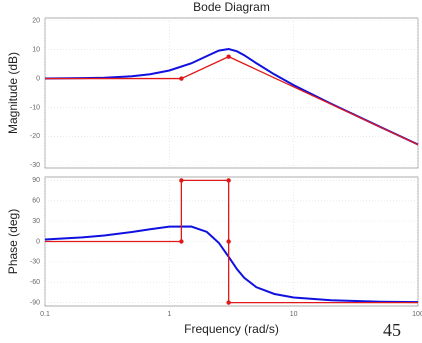  I want to click on y-tick-label: 60, so click(36, 201).